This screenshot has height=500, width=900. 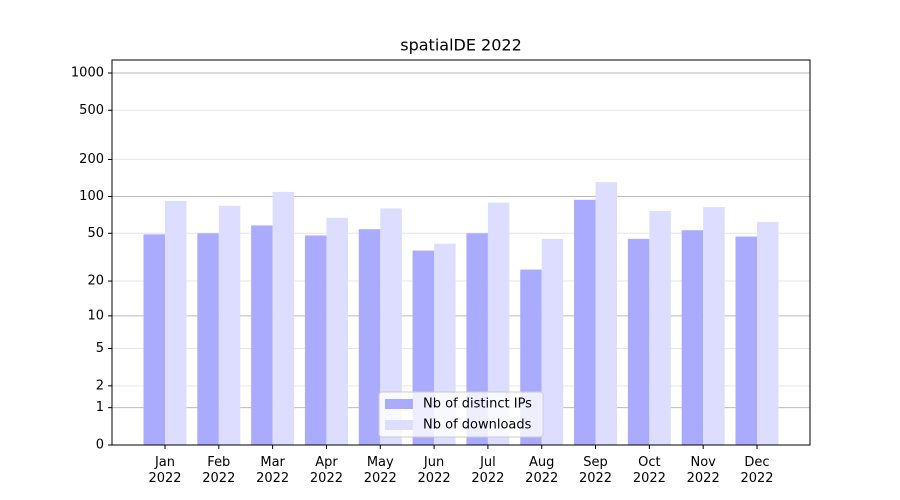 I want to click on y-tick-label: 200, so click(x=91, y=159).